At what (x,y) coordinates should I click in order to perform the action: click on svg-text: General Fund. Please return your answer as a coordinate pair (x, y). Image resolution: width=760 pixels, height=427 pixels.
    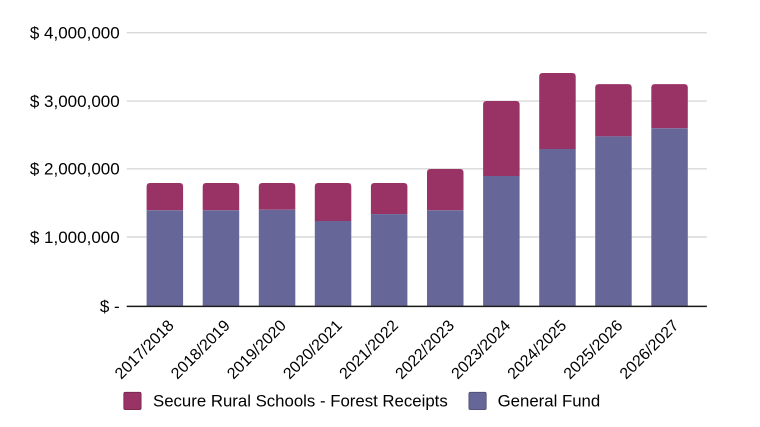
    Looking at the image, I should click on (549, 401).